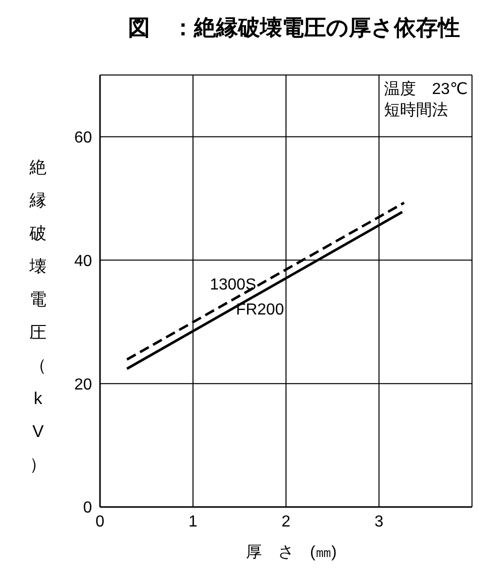  Describe the element at coordinates (379, 521) in the screenshot. I see `x-tick-label: 3` at that location.